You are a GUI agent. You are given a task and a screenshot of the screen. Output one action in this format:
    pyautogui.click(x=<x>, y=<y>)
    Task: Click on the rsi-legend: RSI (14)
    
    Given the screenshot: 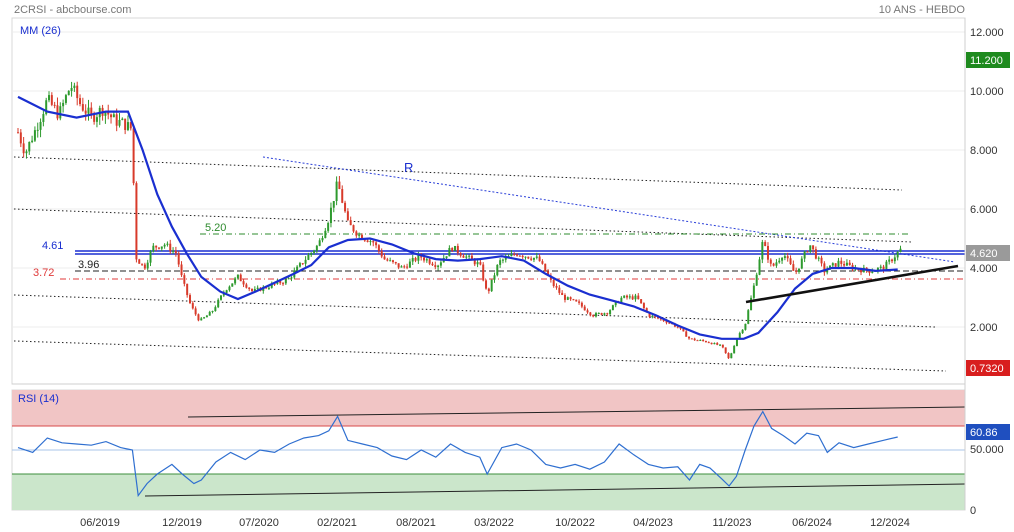 What is the action you would take?
    pyautogui.click(x=38, y=399)
    